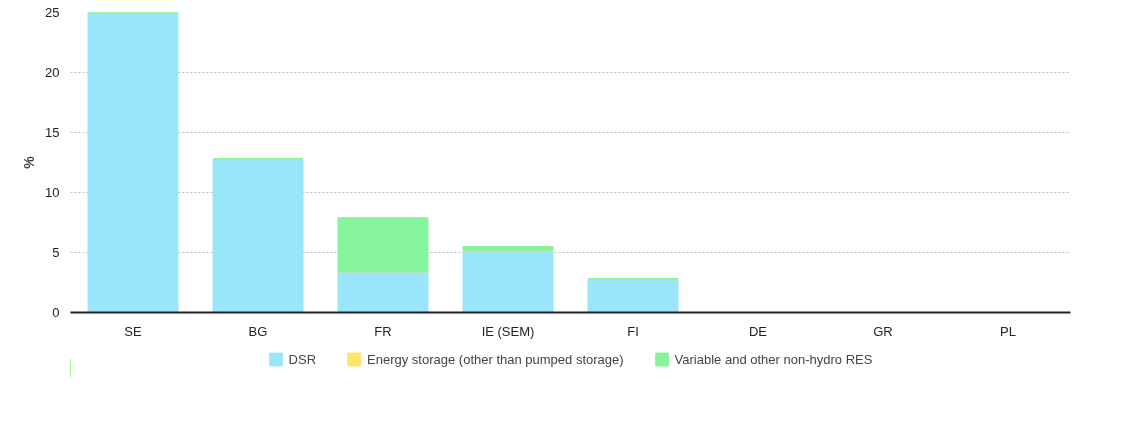  Describe the element at coordinates (883, 331) in the screenshot. I see `x-tick-label: GR` at that location.